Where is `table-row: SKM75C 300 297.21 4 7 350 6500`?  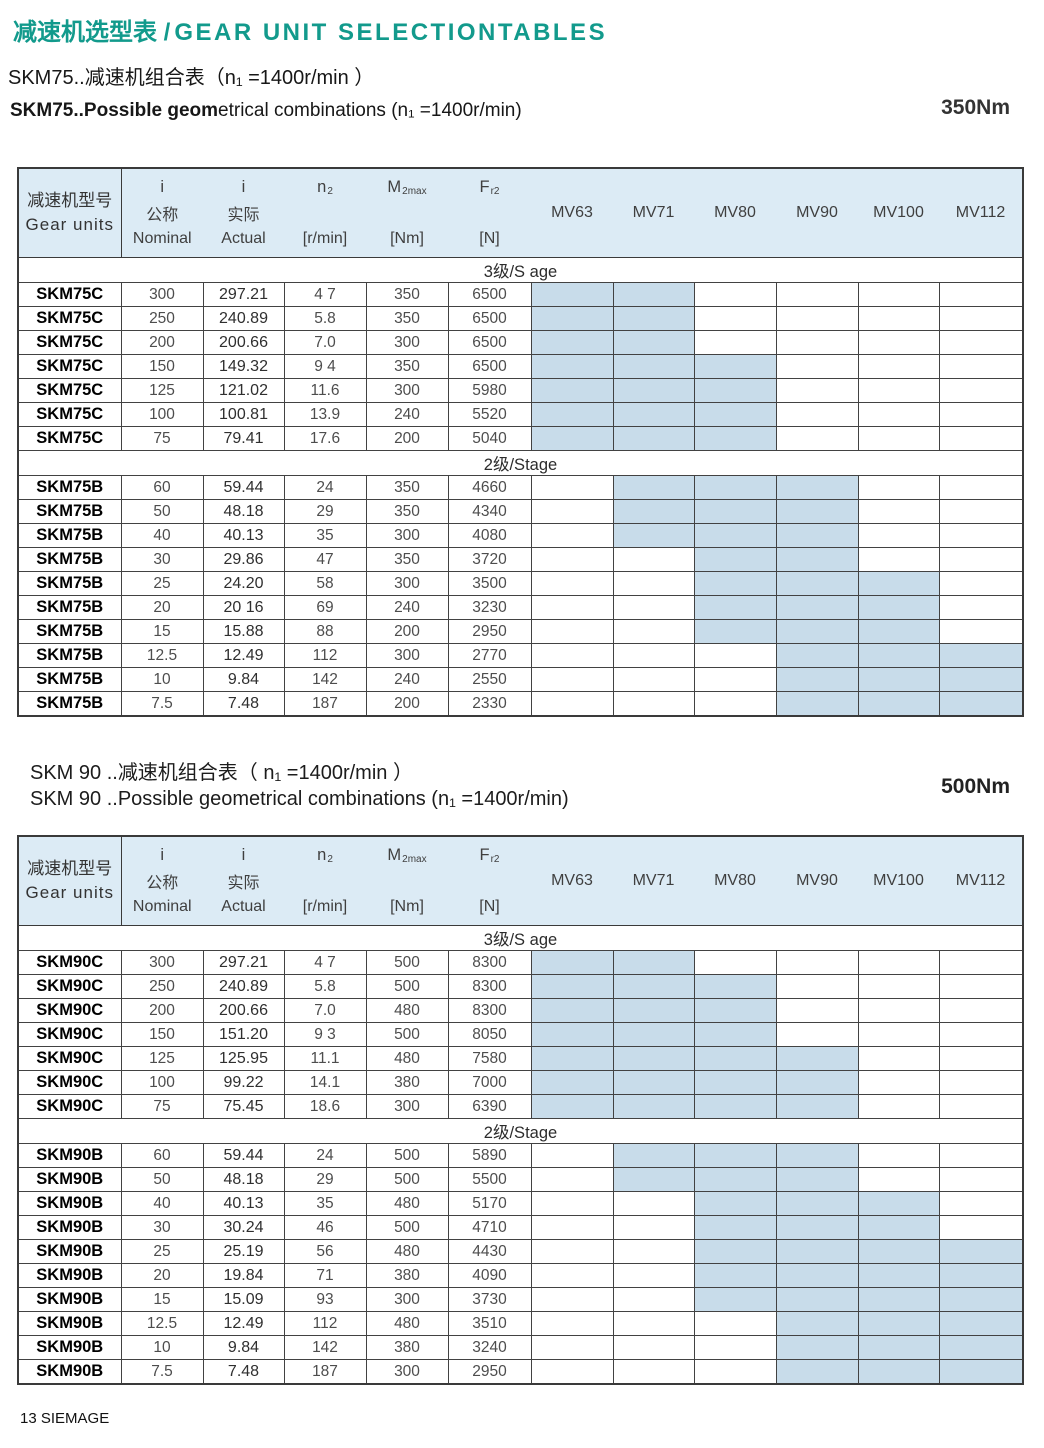
table-row: SKM75C 300 297.21 4 7 350 6500 is located at coordinates (520, 294).